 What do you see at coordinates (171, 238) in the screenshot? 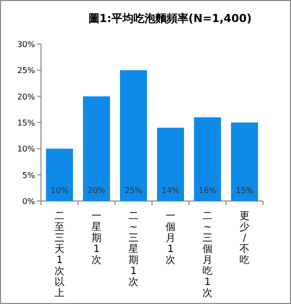
I see `x-tick-label: 一個月1次` at bounding box center [171, 238].